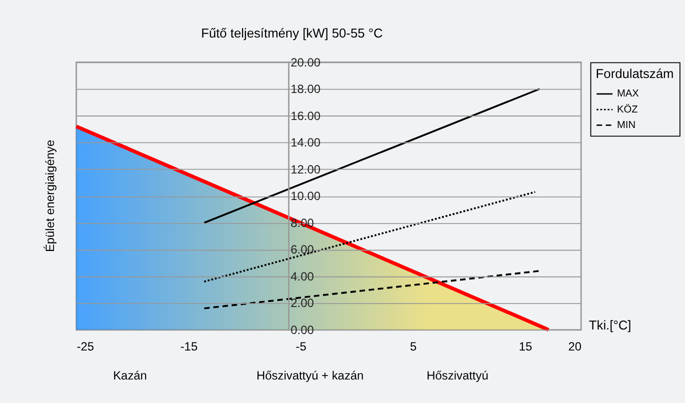 The height and width of the screenshot is (405, 685). What do you see at coordinates (525, 346) in the screenshot?
I see `x-tick-label: 15` at bounding box center [525, 346].